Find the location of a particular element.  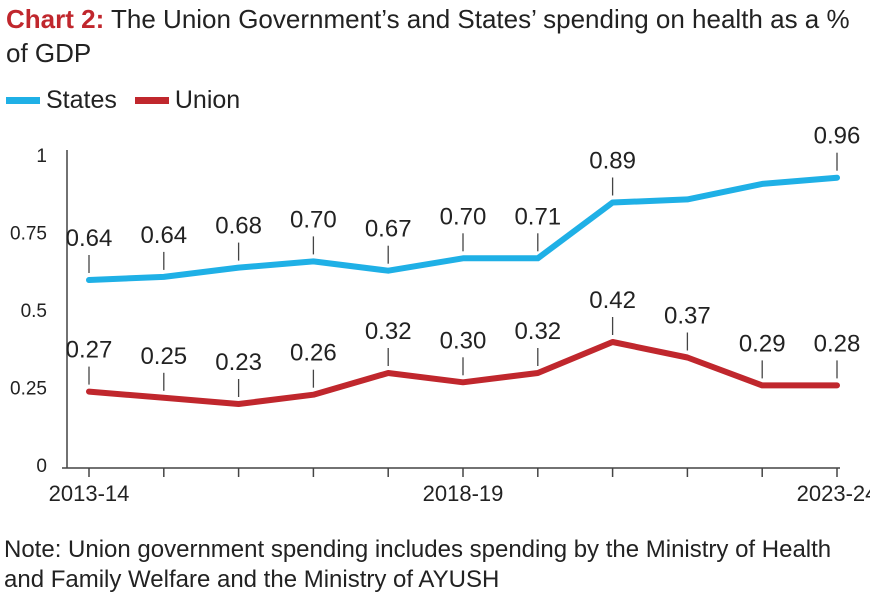

states-data-label: 0.68 is located at coordinates (238, 226).